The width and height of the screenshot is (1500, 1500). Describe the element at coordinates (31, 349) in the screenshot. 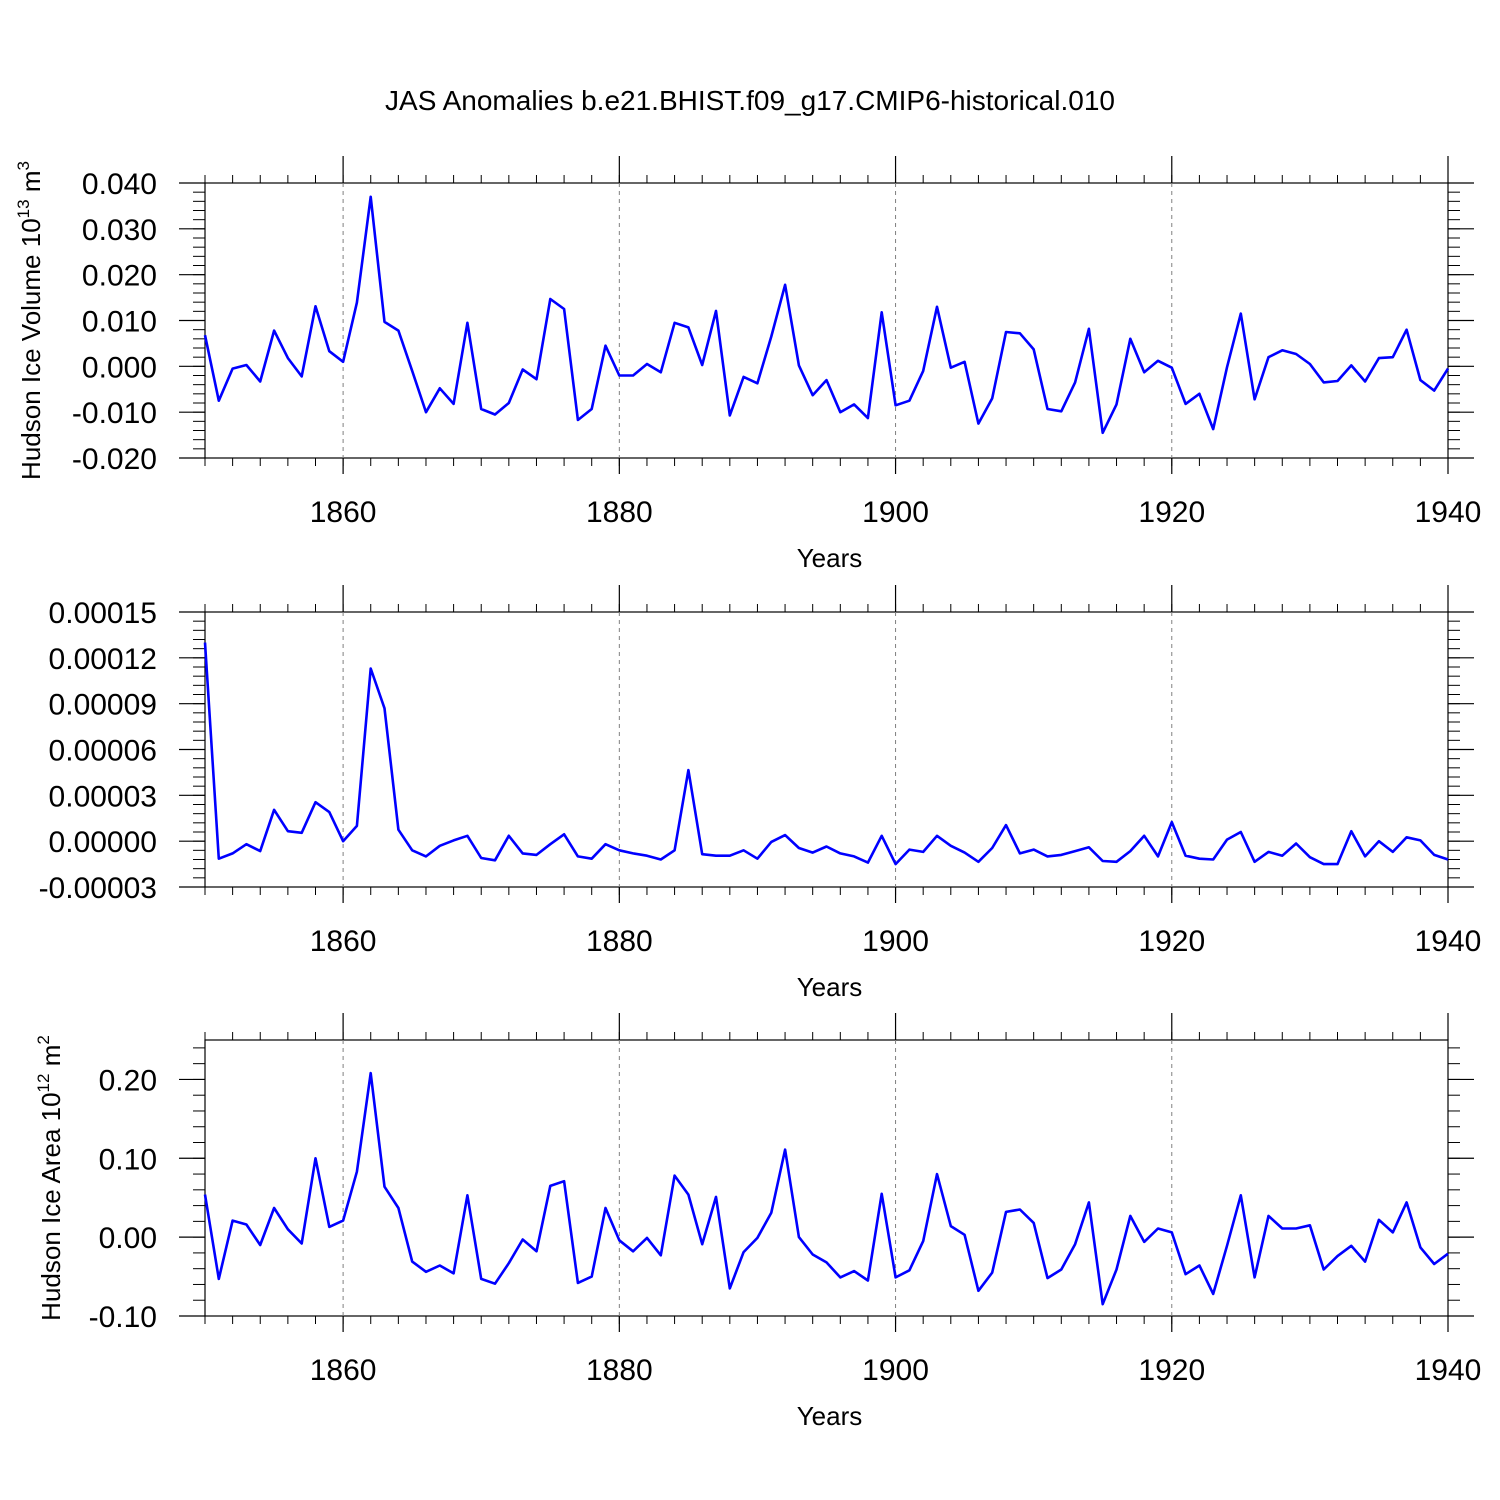

I see `y-axis-title-text: Hudson Ice Volume 10` at that location.